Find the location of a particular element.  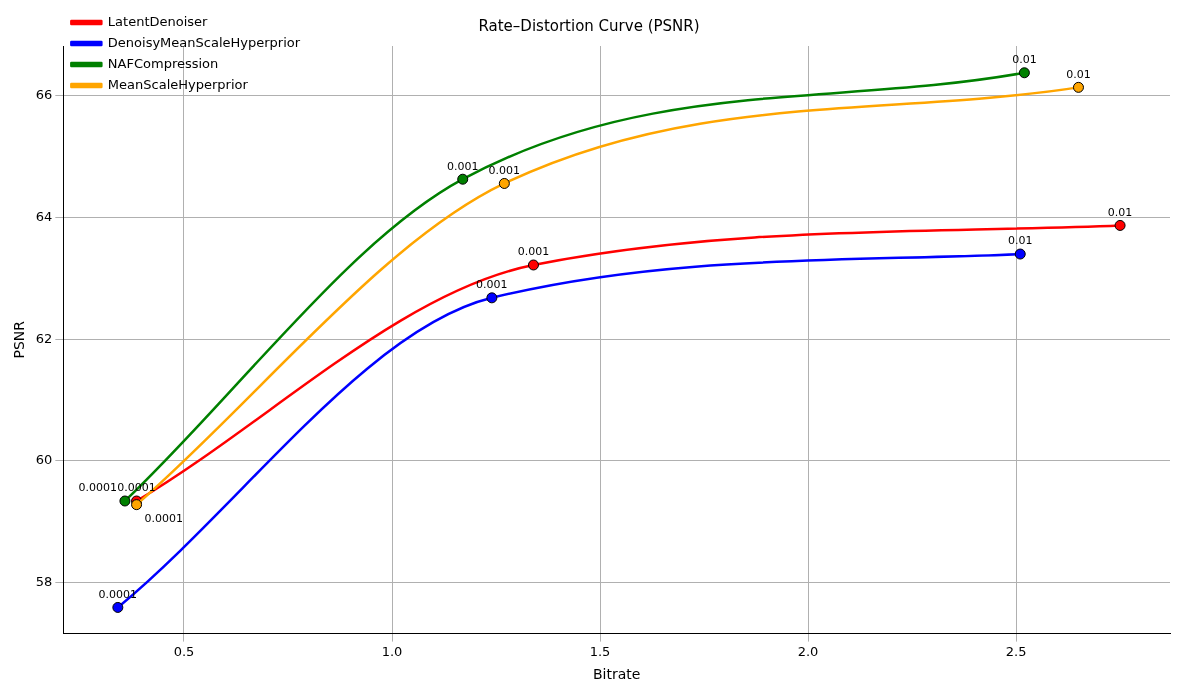

x-tick-label: 2.5 is located at coordinates (1016, 651).